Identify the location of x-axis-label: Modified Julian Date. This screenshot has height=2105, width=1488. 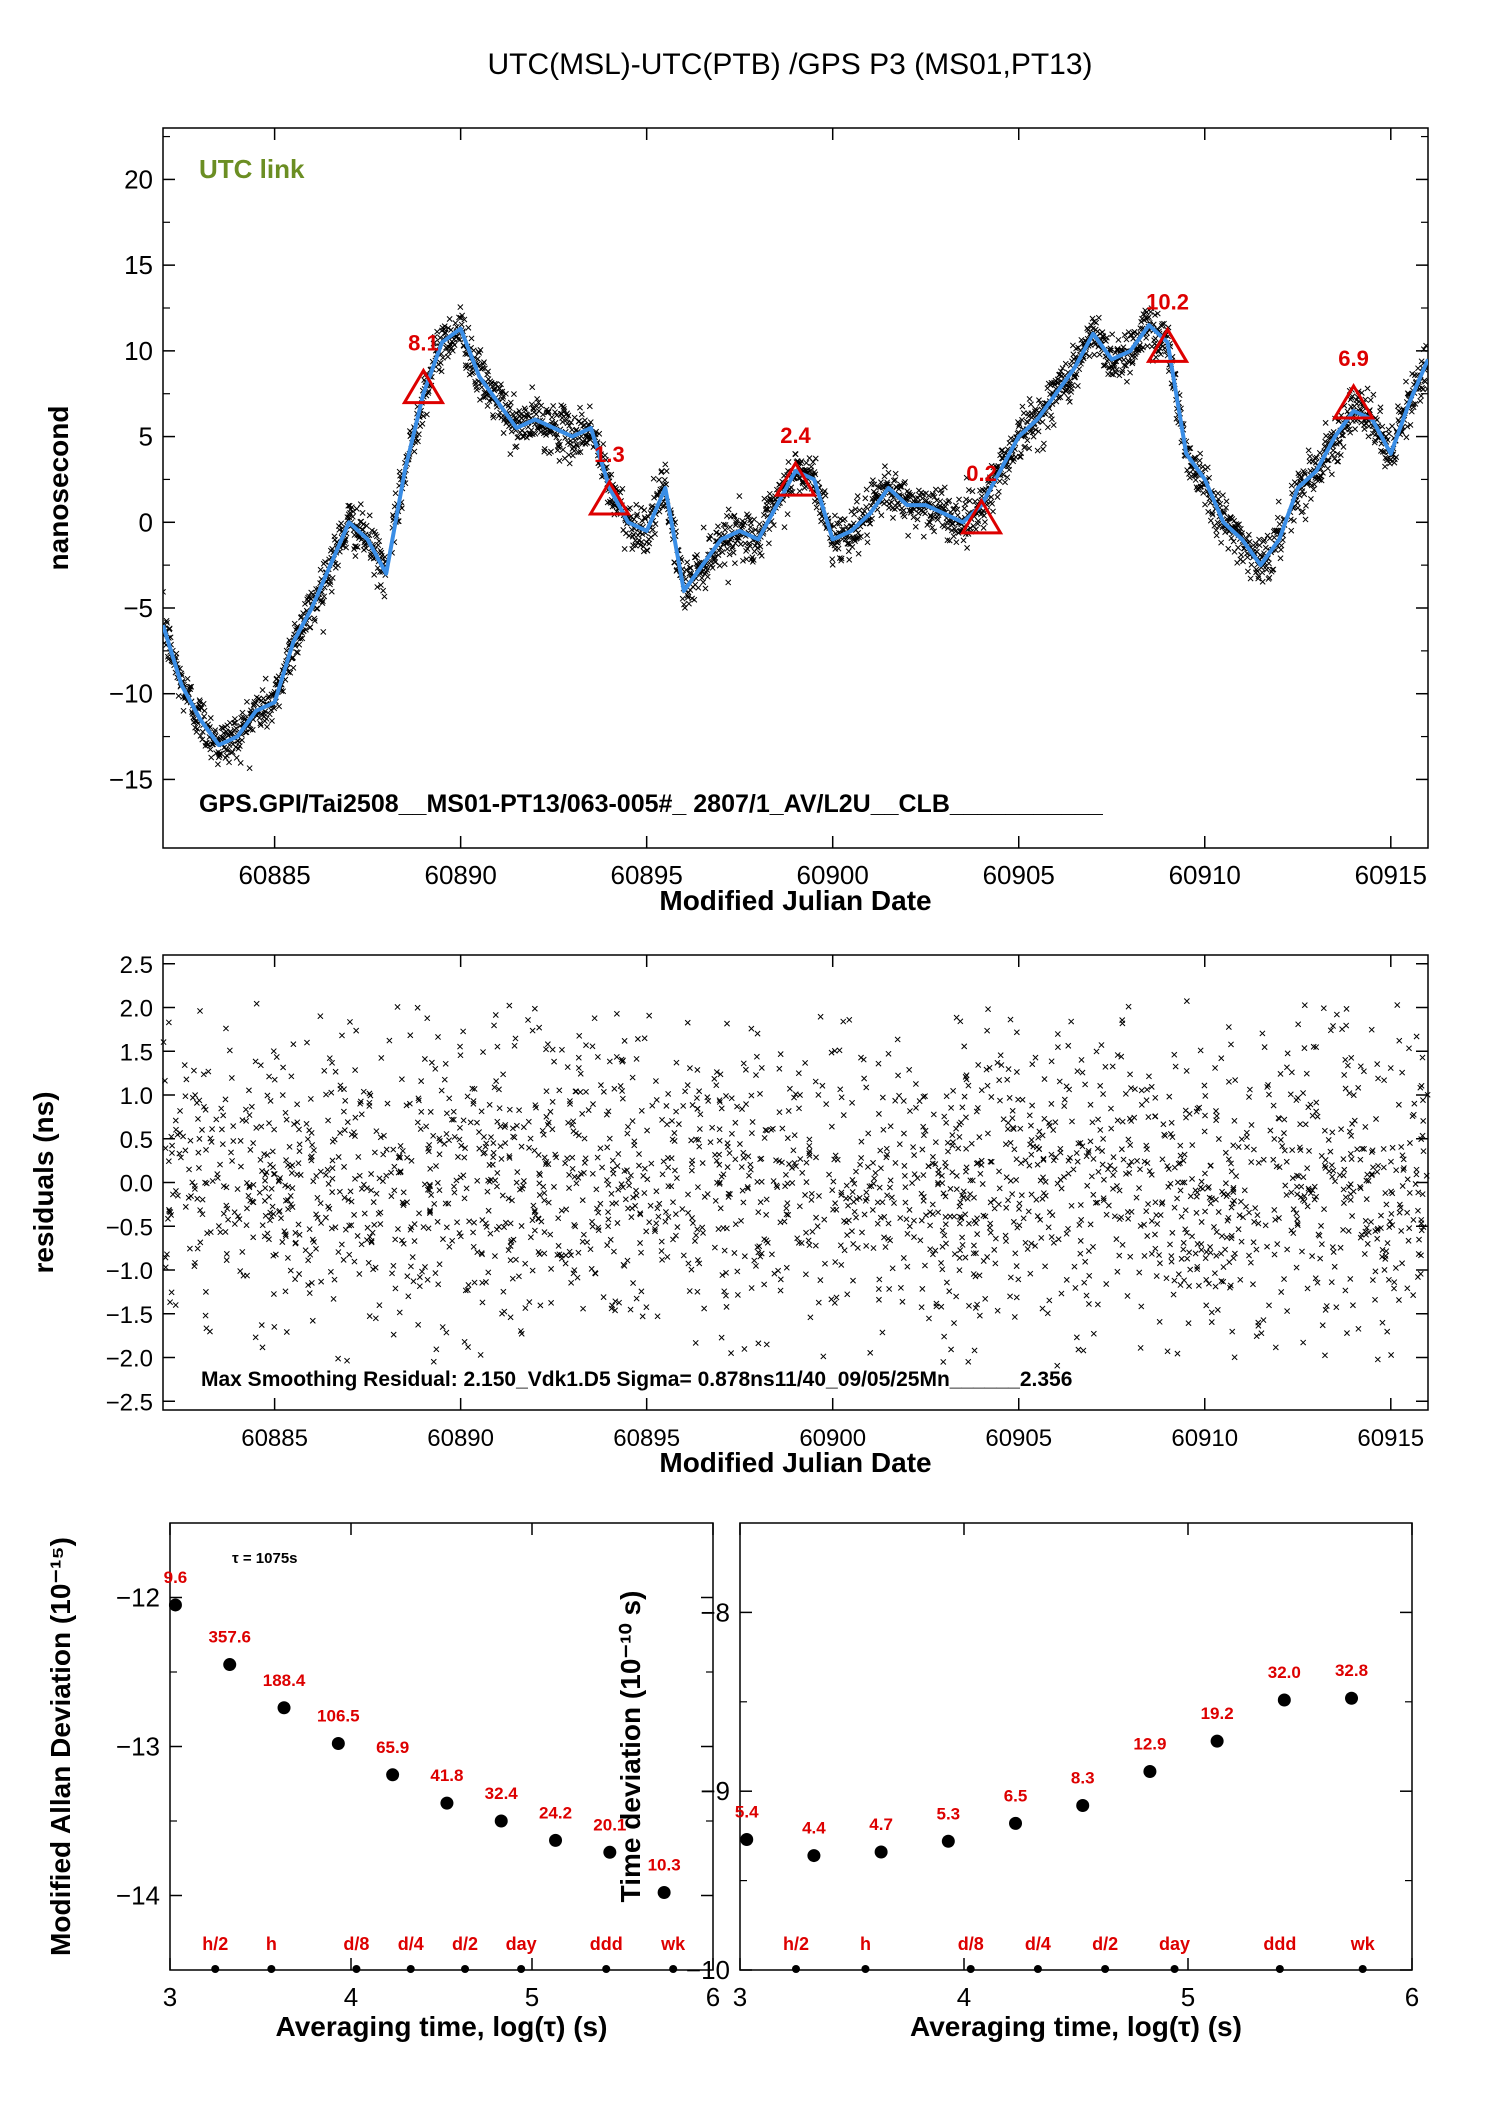
(795, 1462).